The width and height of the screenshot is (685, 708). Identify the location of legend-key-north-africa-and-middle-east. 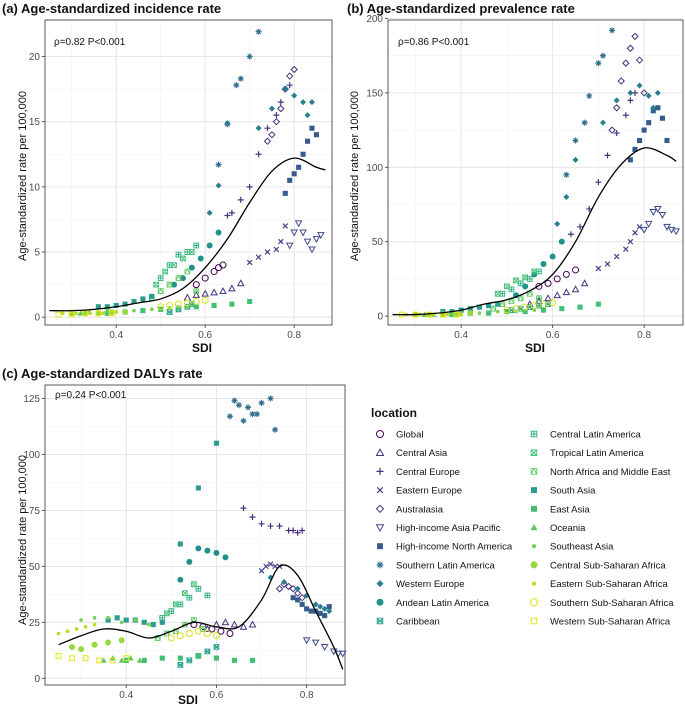
(534, 471).